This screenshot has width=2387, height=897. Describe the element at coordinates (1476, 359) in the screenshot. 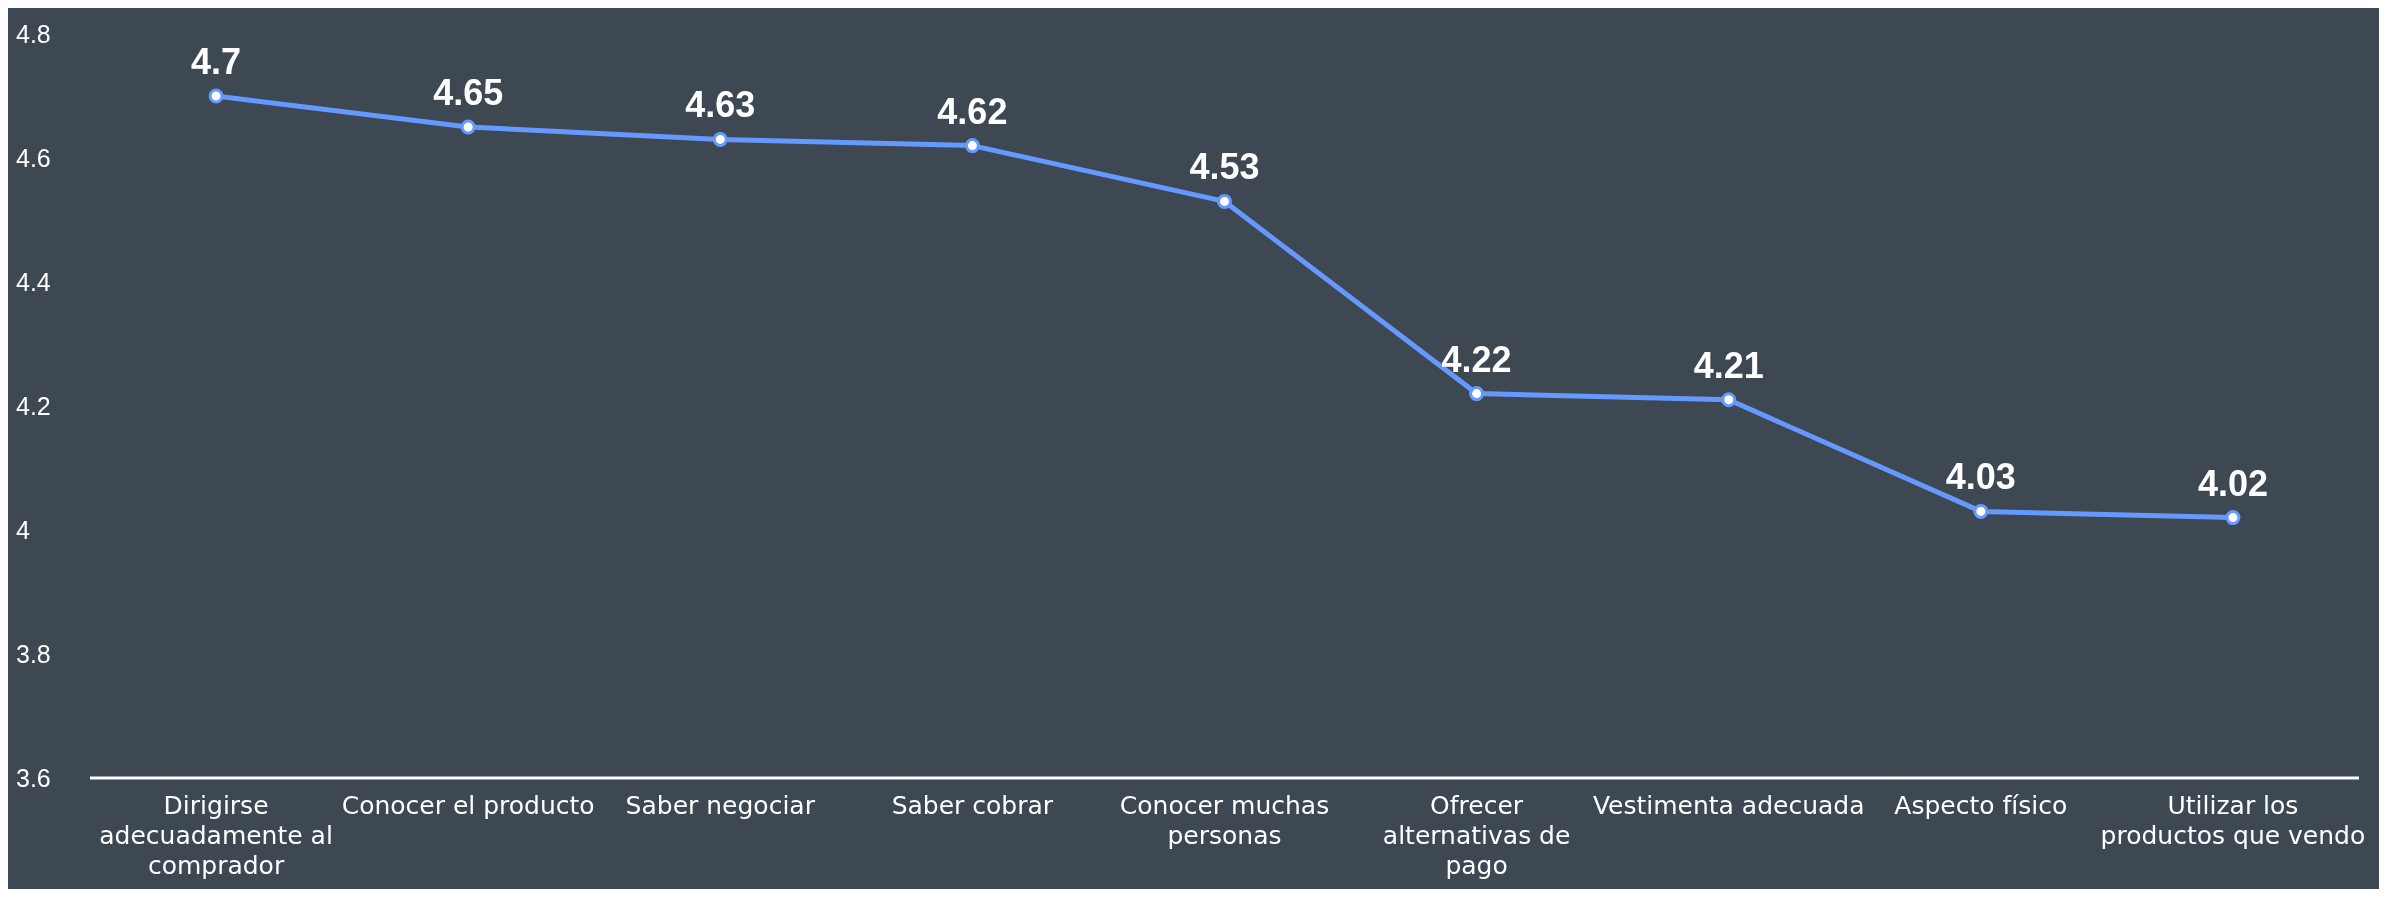

I see `data-label: 4.22` at that location.